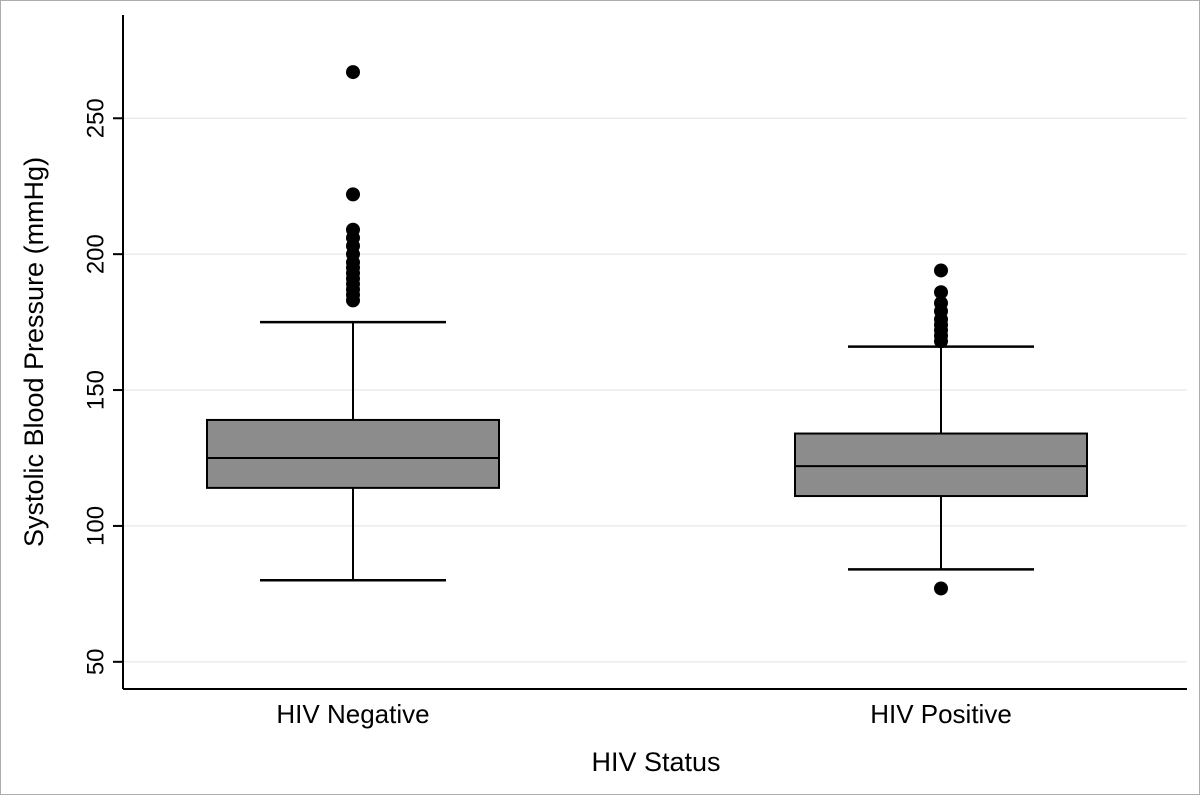 The image size is (1200, 795). Describe the element at coordinates (95, 254) in the screenshot. I see `y-tick-label: 200` at that location.